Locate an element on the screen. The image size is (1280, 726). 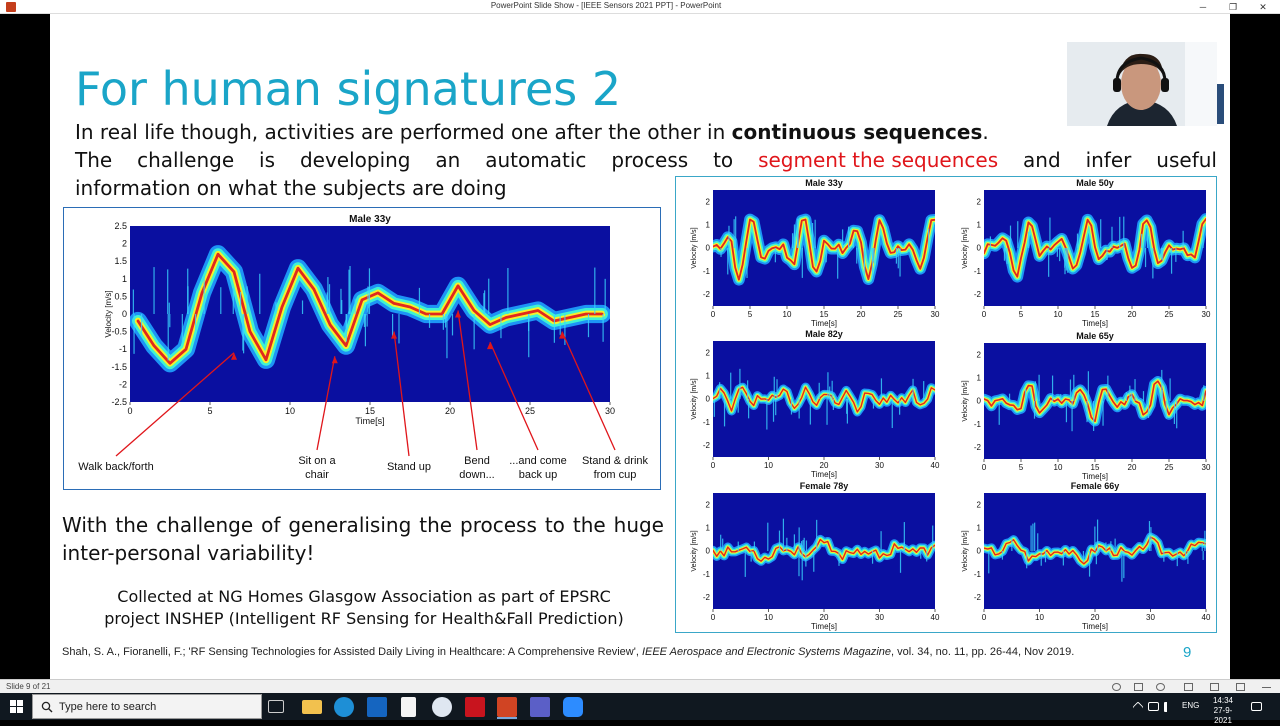
network-icon is located at coordinates (1153, 706).